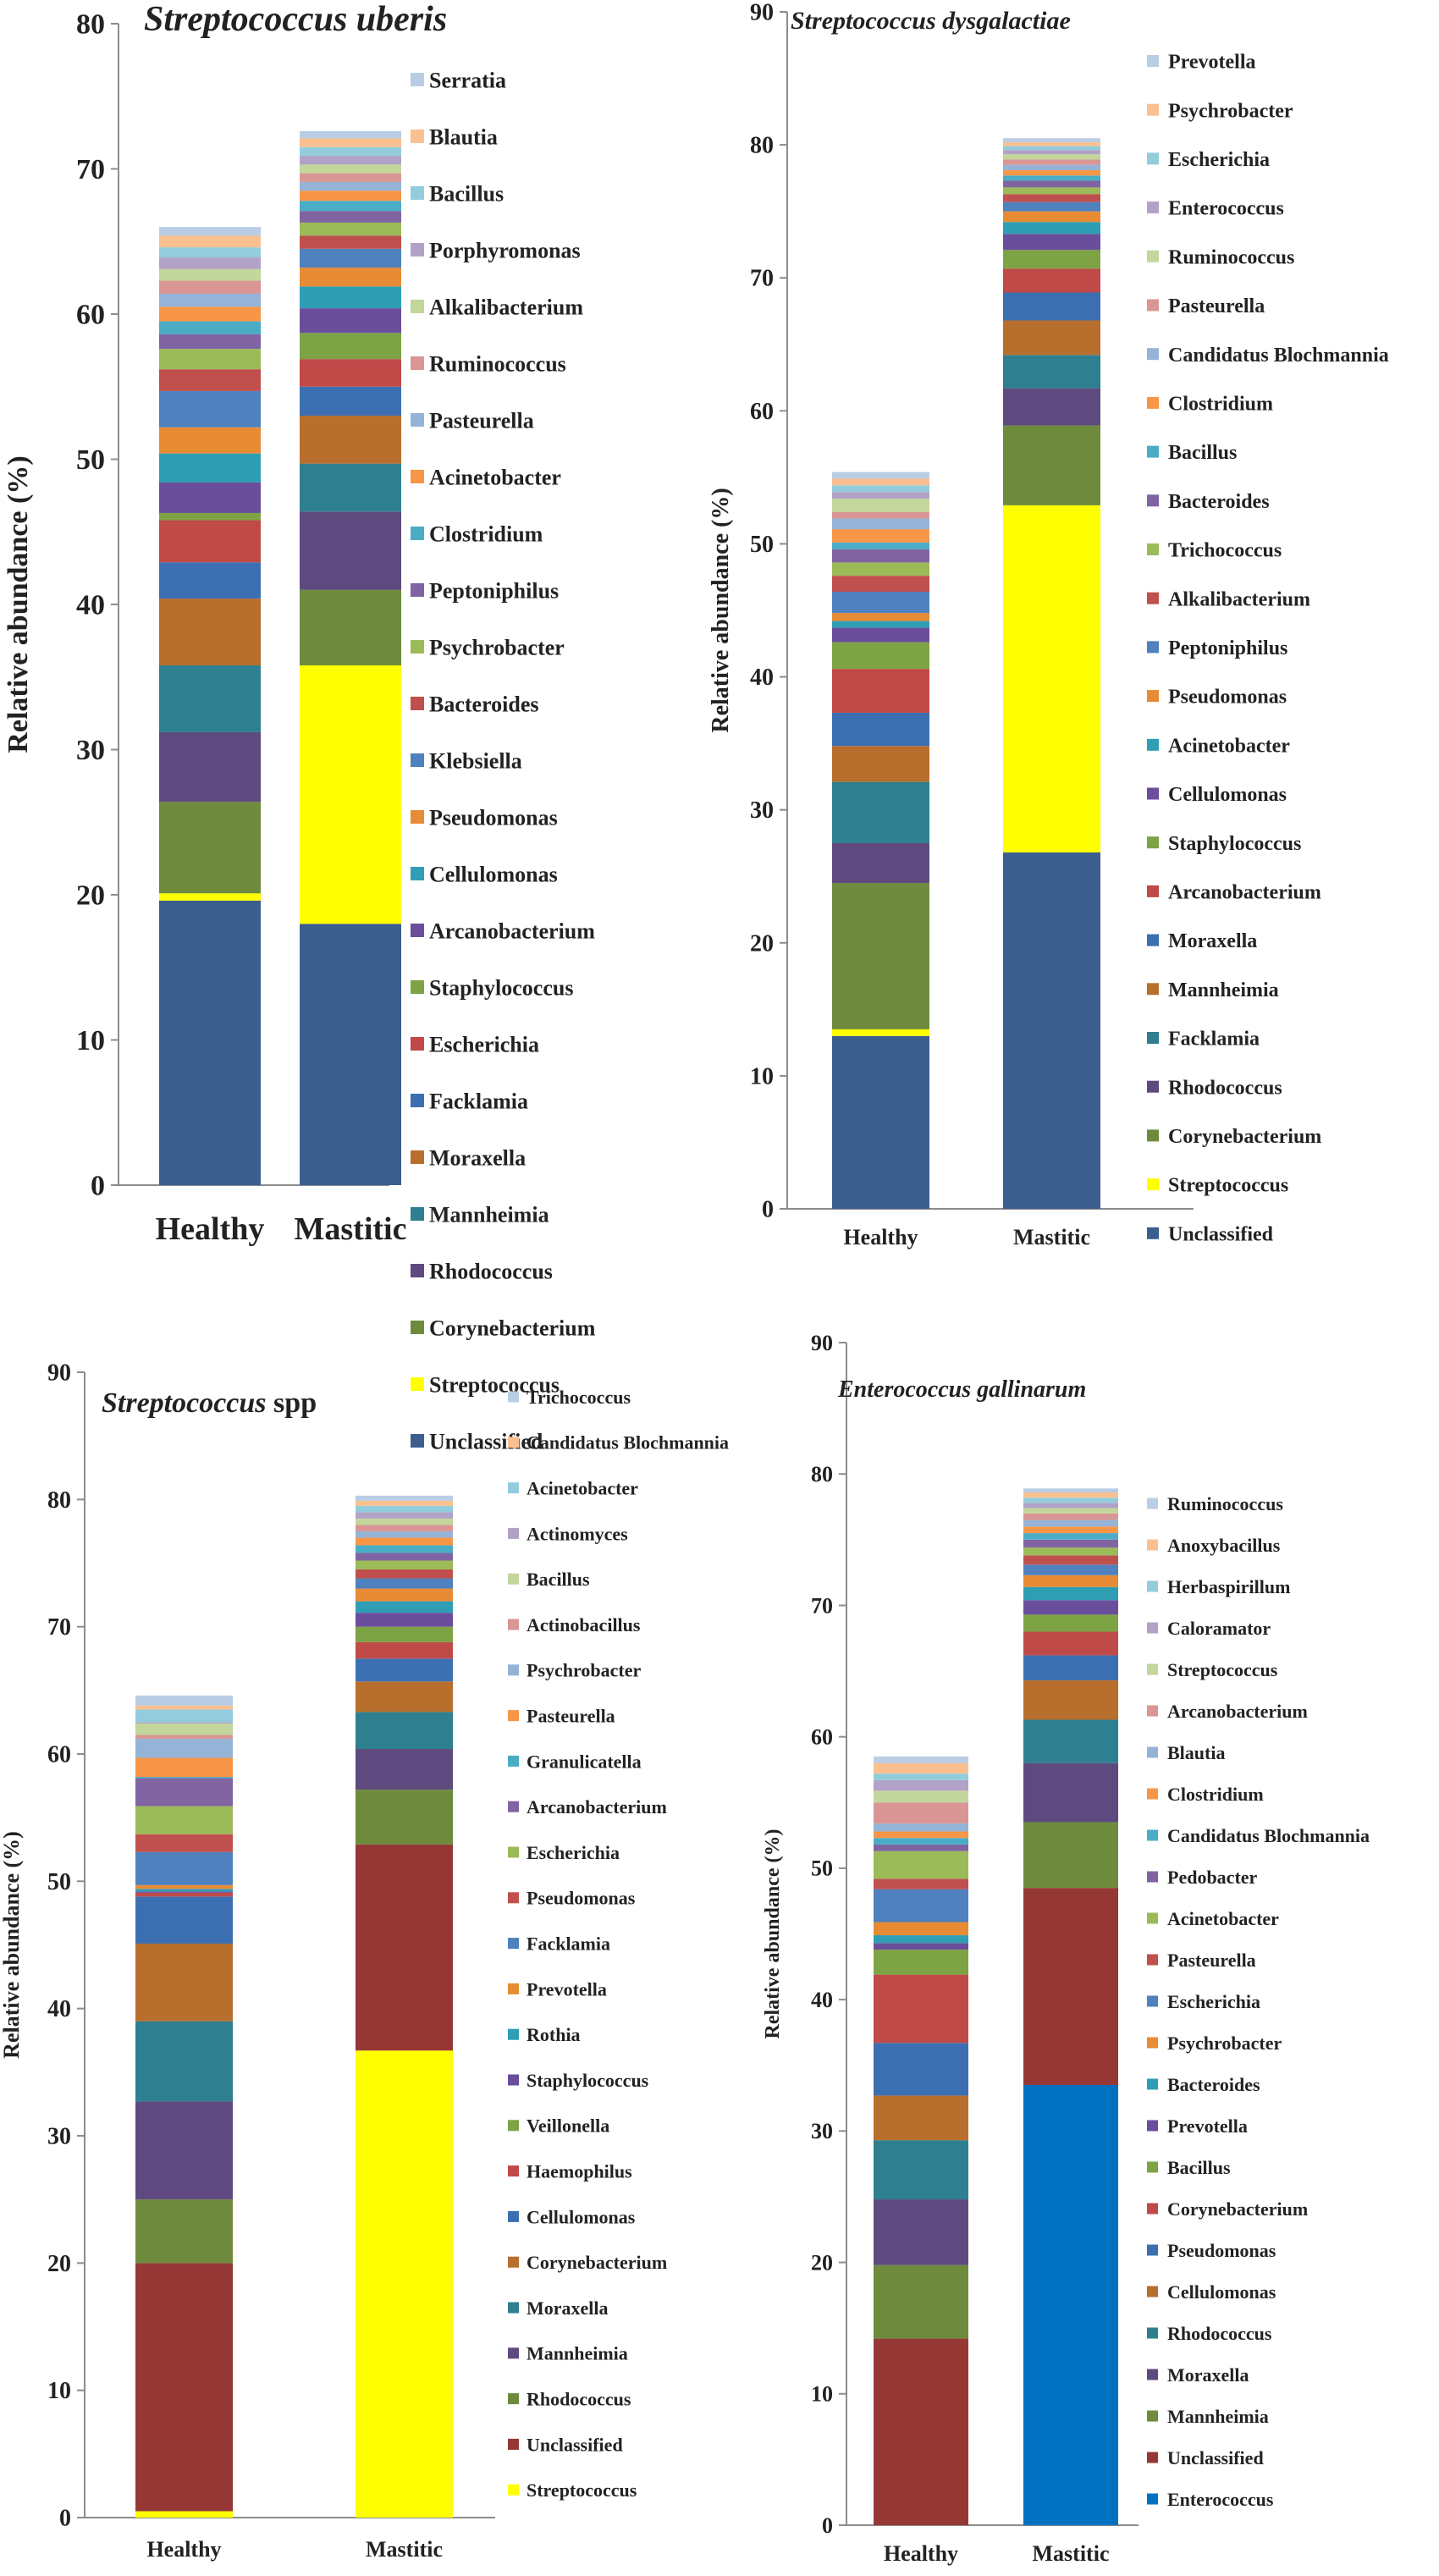 The width and height of the screenshot is (1439, 2576). What do you see at coordinates (210, 328) in the screenshot?
I see `bar-segment-healthy-clostridium` at bounding box center [210, 328].